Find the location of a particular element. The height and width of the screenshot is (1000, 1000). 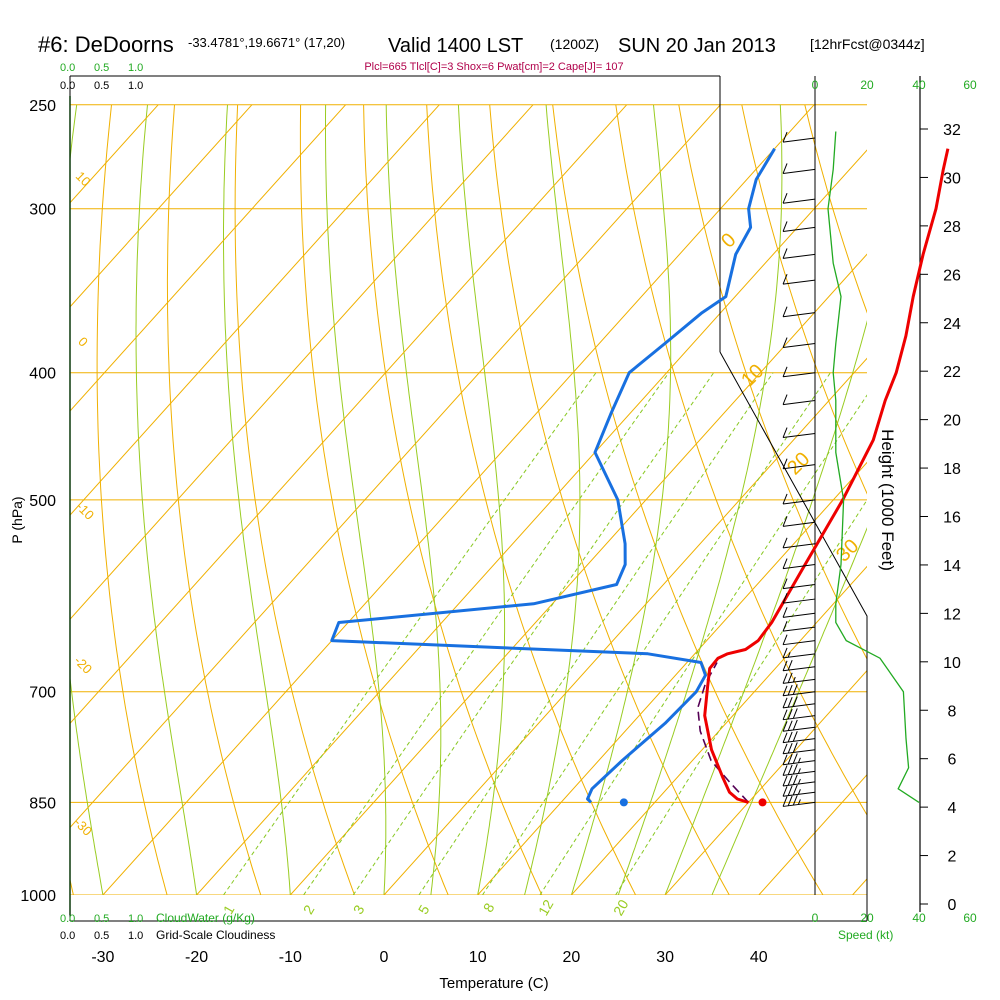

dry-adiabat-label--10: -10 is located at coordinates (85, 511).